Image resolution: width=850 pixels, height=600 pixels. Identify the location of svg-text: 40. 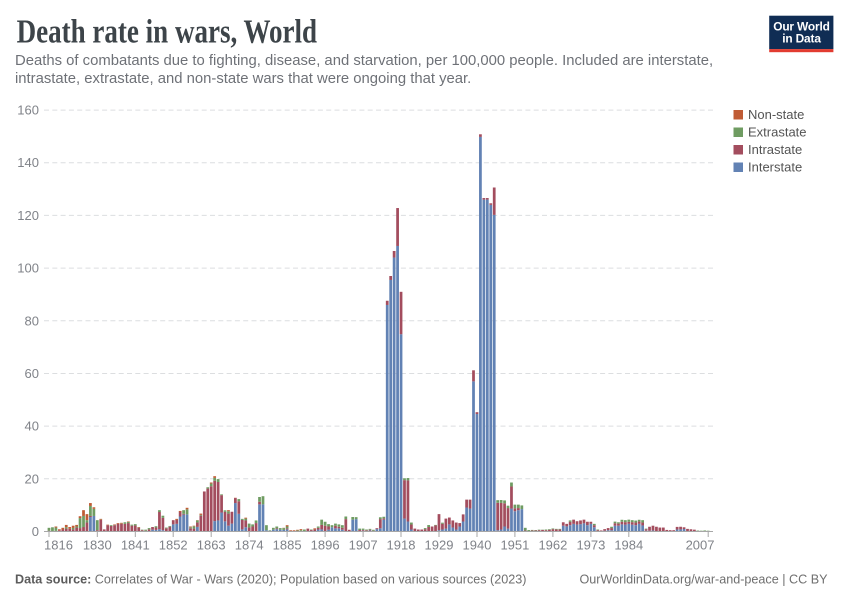
(32, 426).